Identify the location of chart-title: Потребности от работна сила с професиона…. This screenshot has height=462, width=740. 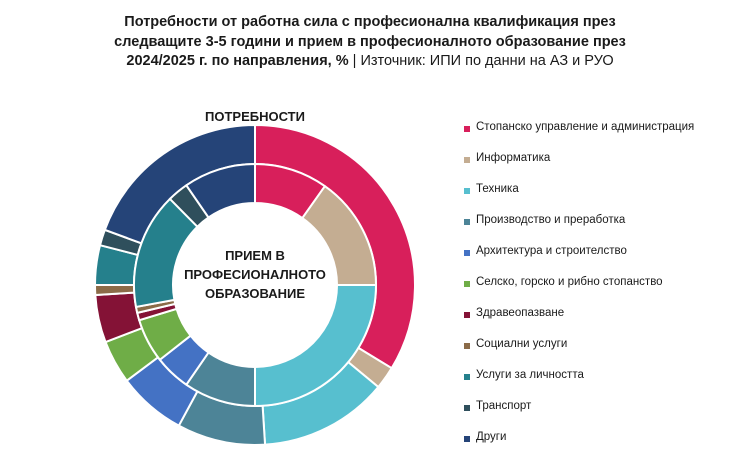
(370, 42).